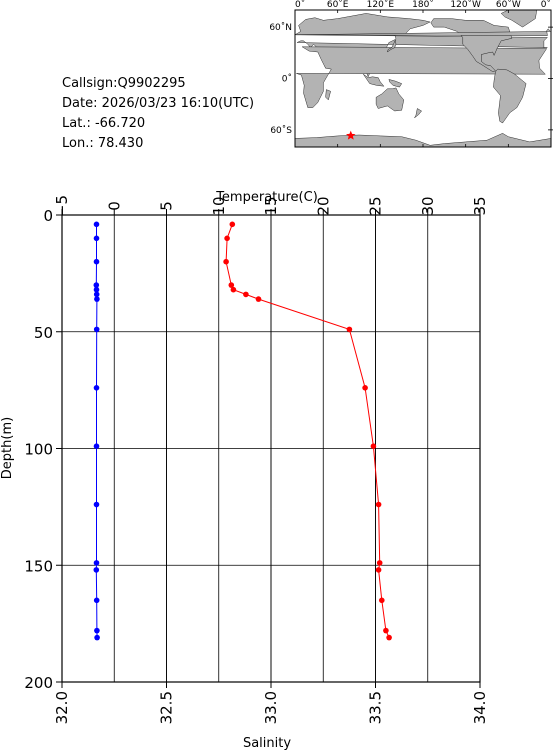  Describe the element at coordinates (38, 566) in the screenshot. I see `depth-tick-label: 150` at that location.